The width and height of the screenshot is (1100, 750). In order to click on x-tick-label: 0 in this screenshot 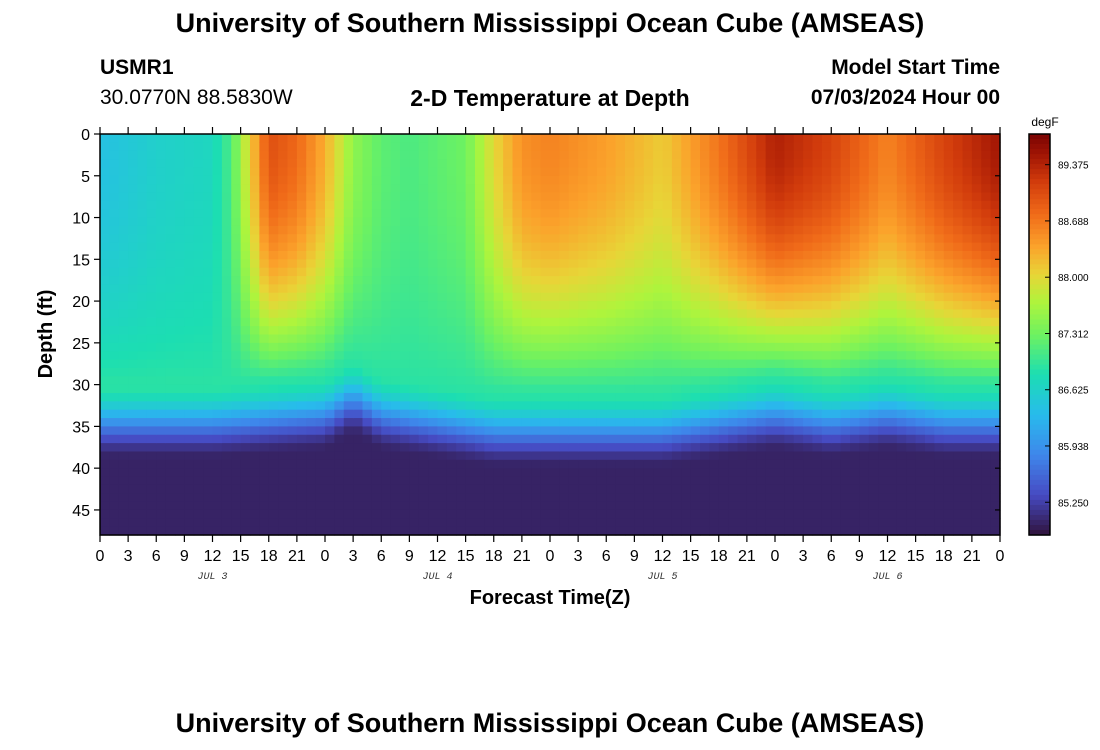, I will do `click(775, 556)`.